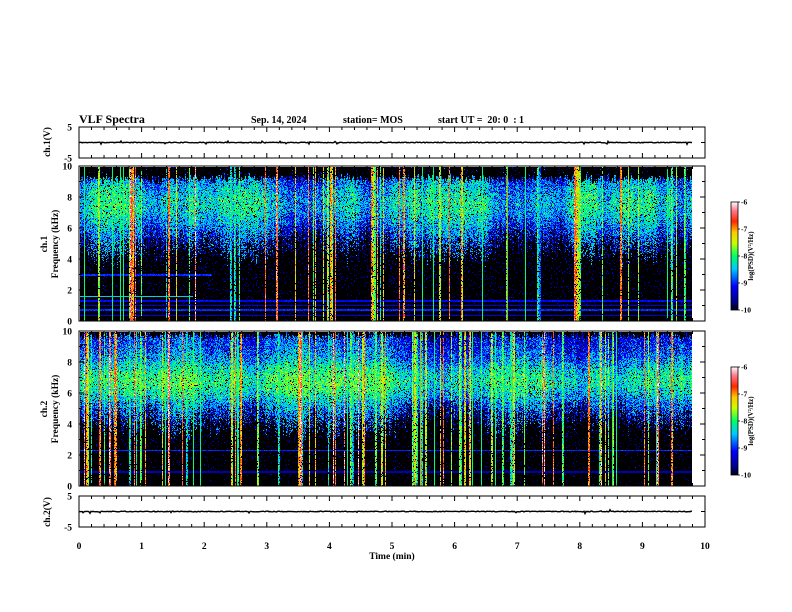 This screenshot has width=792, height=612. I want to click on ch2-voltage-trace, so click(385, 512).